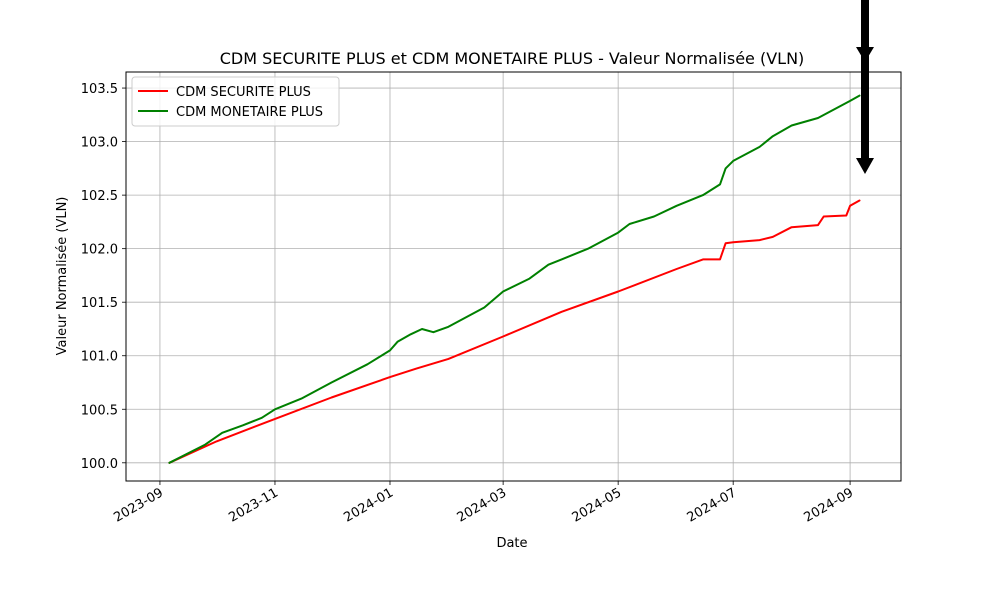  Describe the element at coordinates (99, 196) in the screenshot. I see `y-tick-label: 102.5` at that location.